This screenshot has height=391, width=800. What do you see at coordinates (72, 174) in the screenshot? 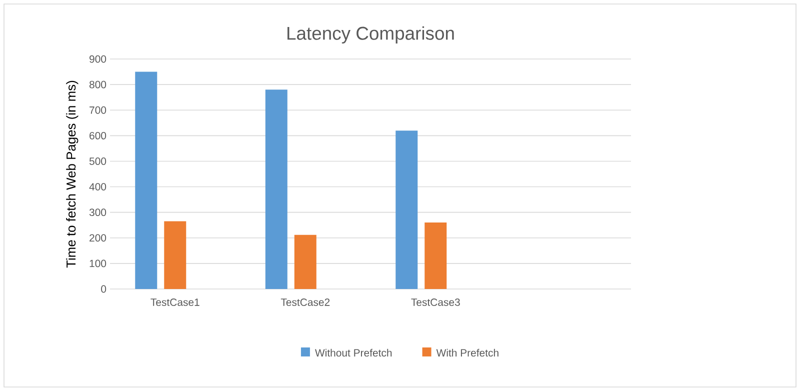
I see `y-axis-title: Time to fetch Web Pages (in ms)` at bounding box center [72, 174].